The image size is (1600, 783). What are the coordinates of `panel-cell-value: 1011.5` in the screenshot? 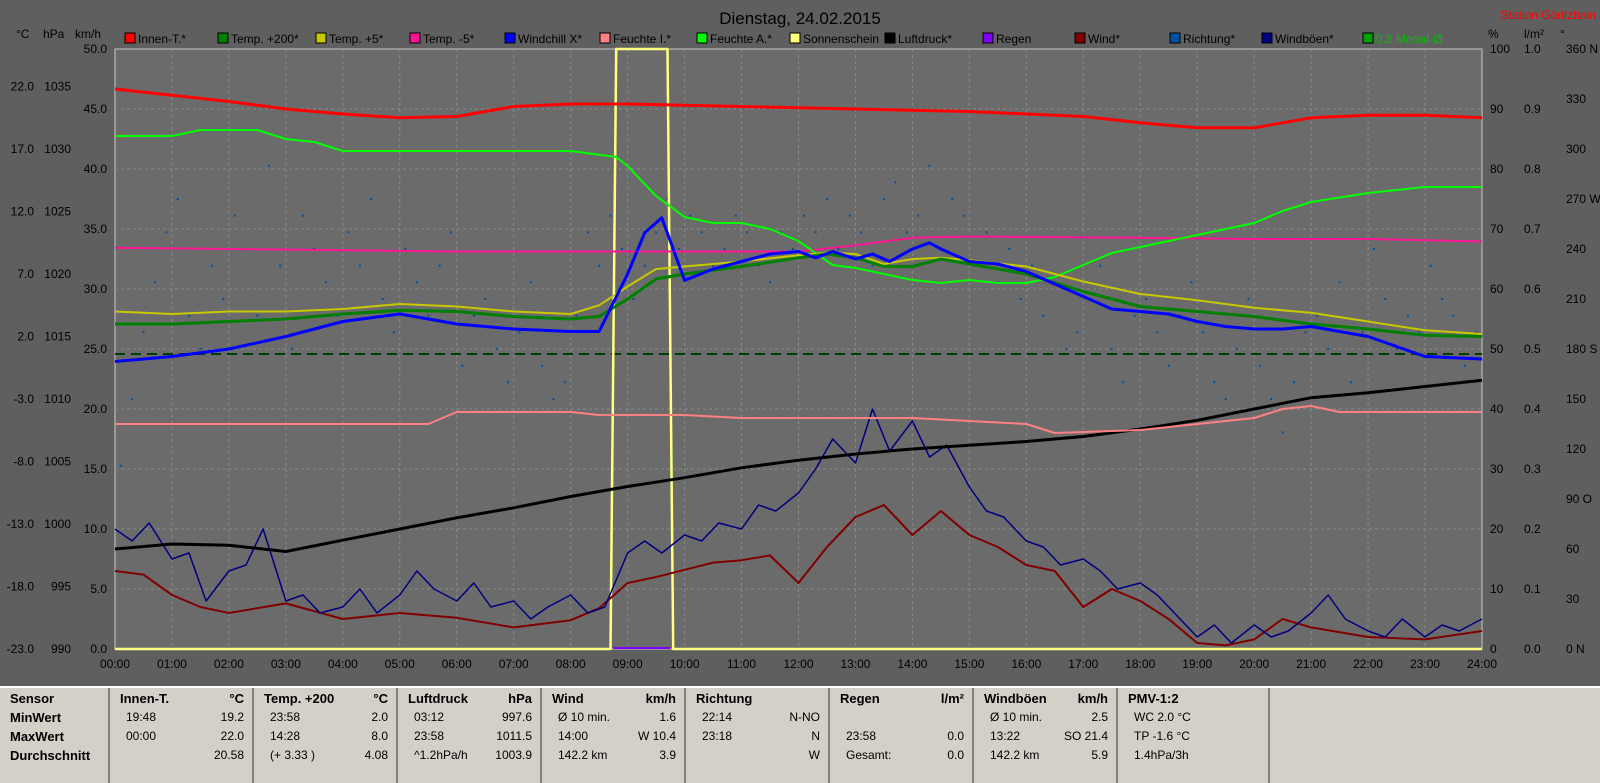 It's located at (514, 736).